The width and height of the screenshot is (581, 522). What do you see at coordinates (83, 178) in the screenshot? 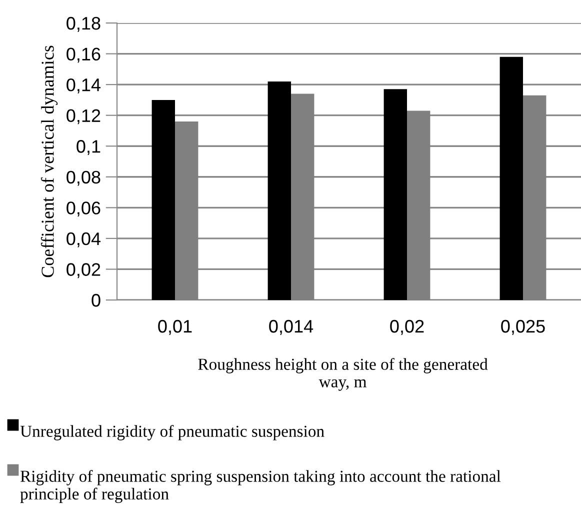
I see `y-tick-label: 0,08` at bounding box center [83, 178].